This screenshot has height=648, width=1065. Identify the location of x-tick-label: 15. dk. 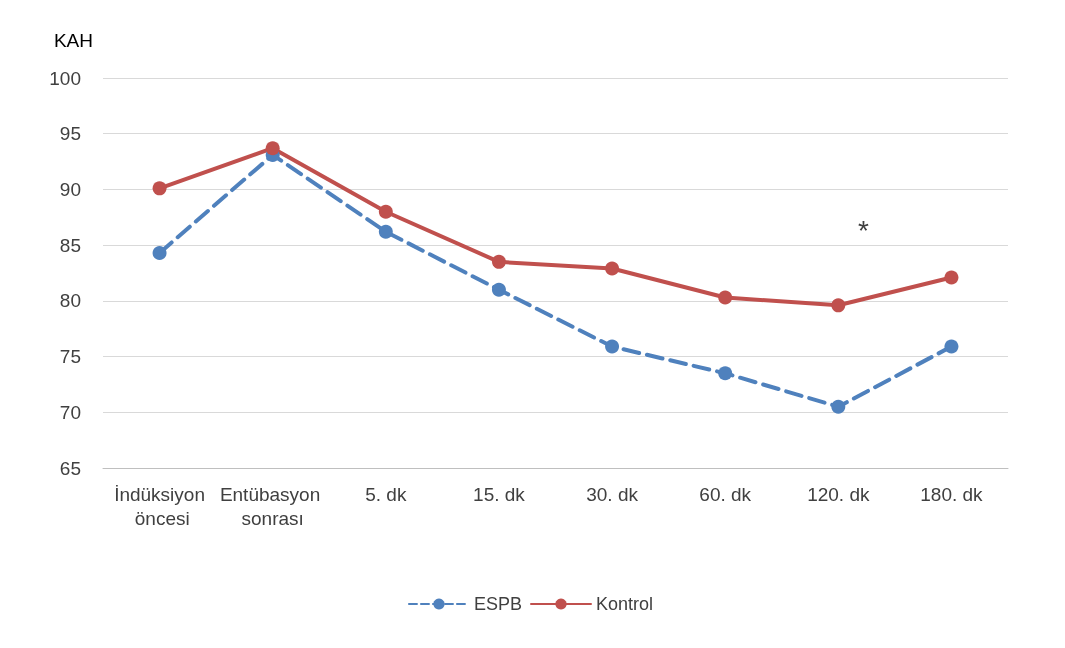
(499, 494).